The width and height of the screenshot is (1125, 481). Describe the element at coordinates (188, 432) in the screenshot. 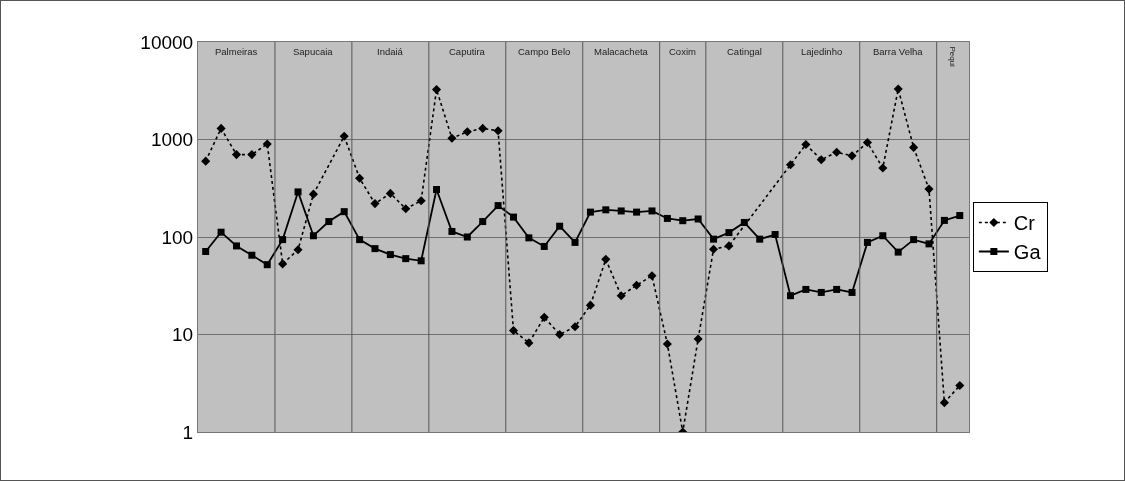

I see `y-tick-label: 1` at that location.